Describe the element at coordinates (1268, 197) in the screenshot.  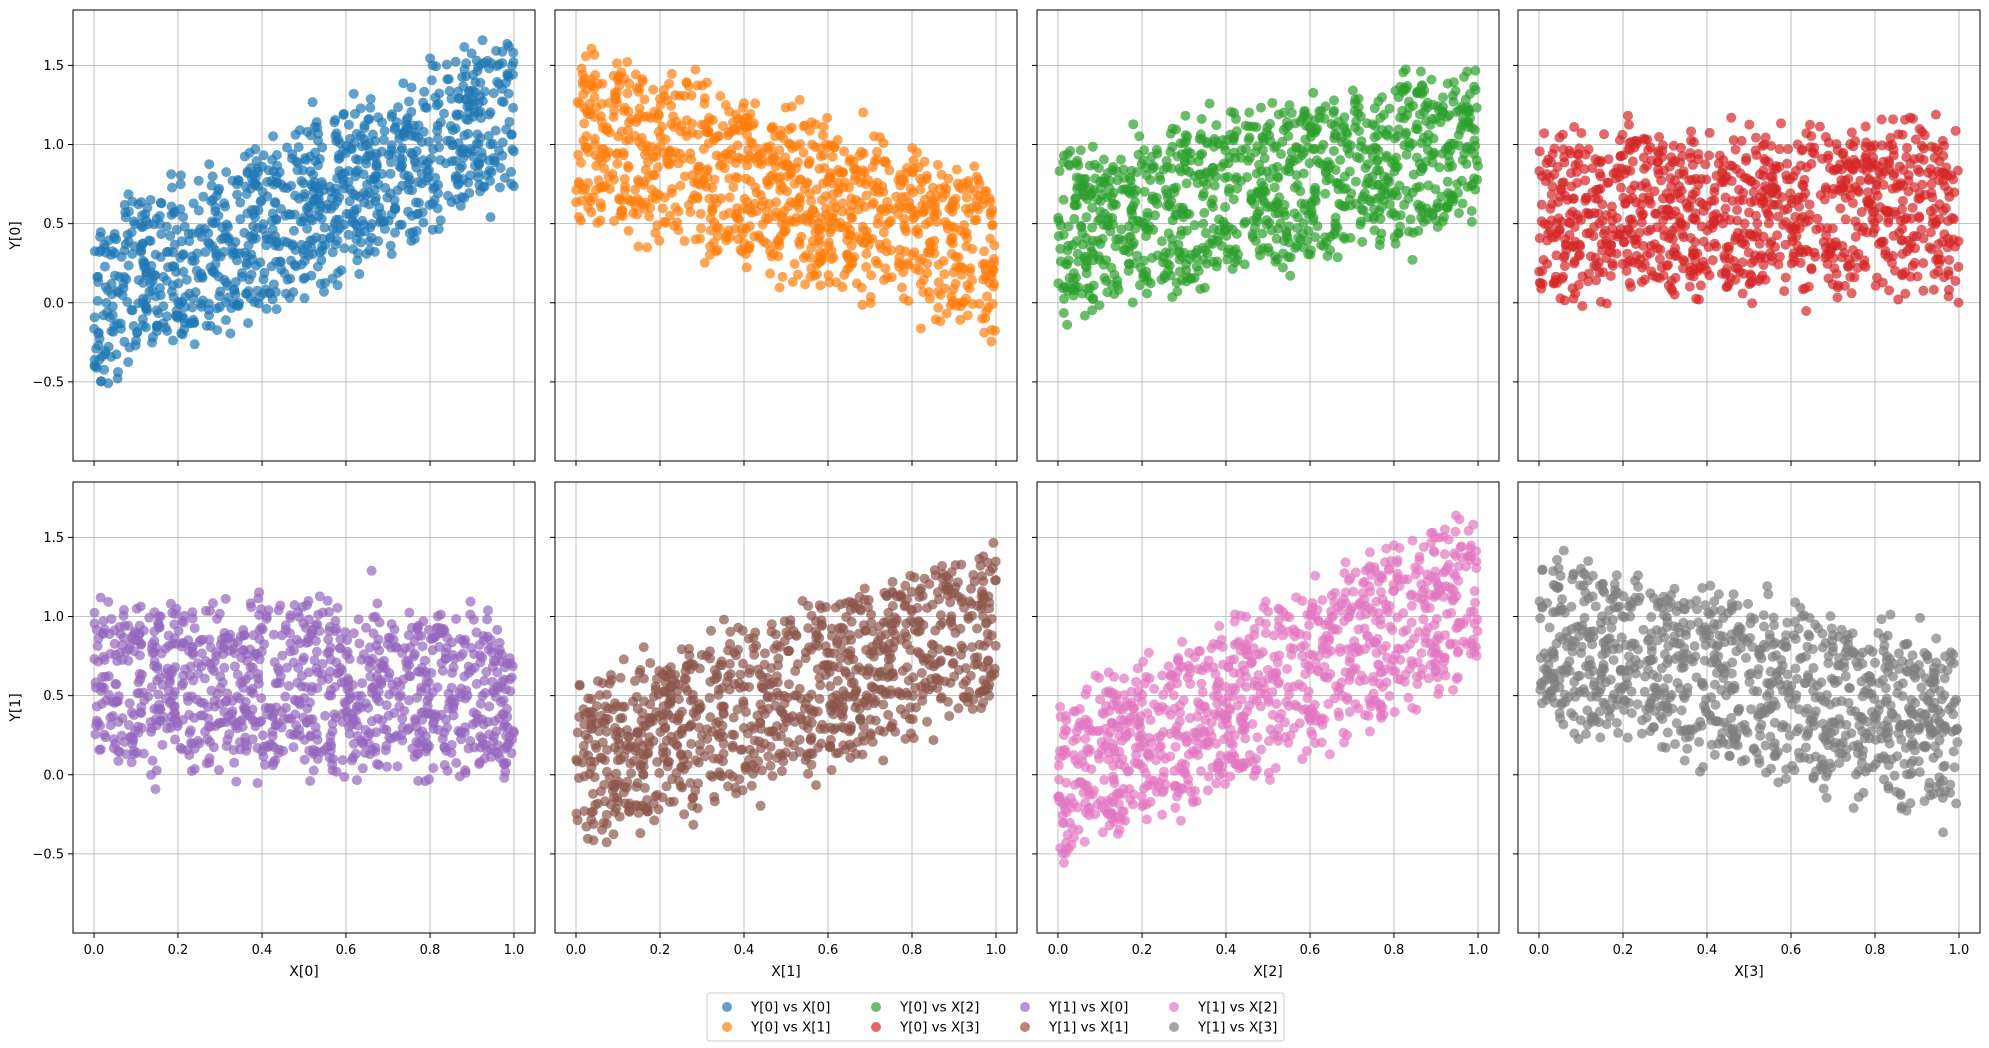
I see `series-y-0-vs-x-2-` at that location.